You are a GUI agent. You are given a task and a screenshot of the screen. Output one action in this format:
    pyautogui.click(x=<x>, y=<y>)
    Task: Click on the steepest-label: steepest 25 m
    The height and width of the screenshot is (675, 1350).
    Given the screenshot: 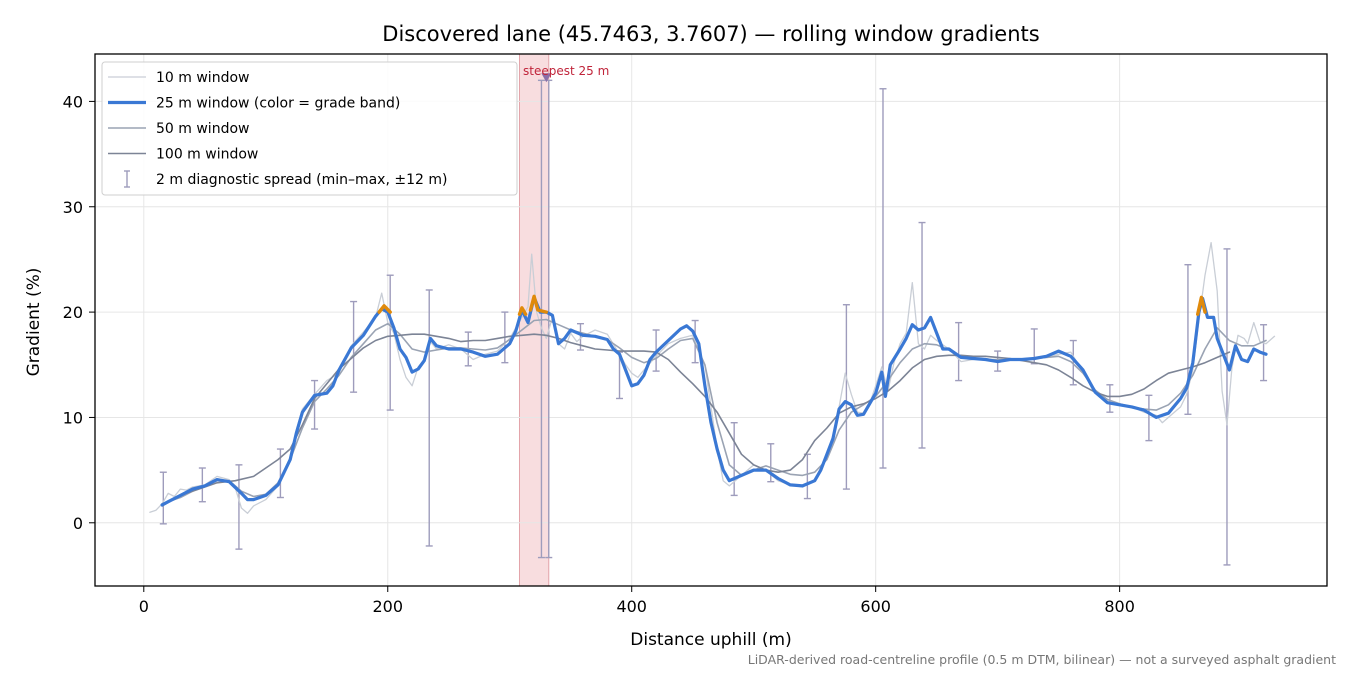 What is the action you would take?
    pyautogui.click(x=566, y=71)
    